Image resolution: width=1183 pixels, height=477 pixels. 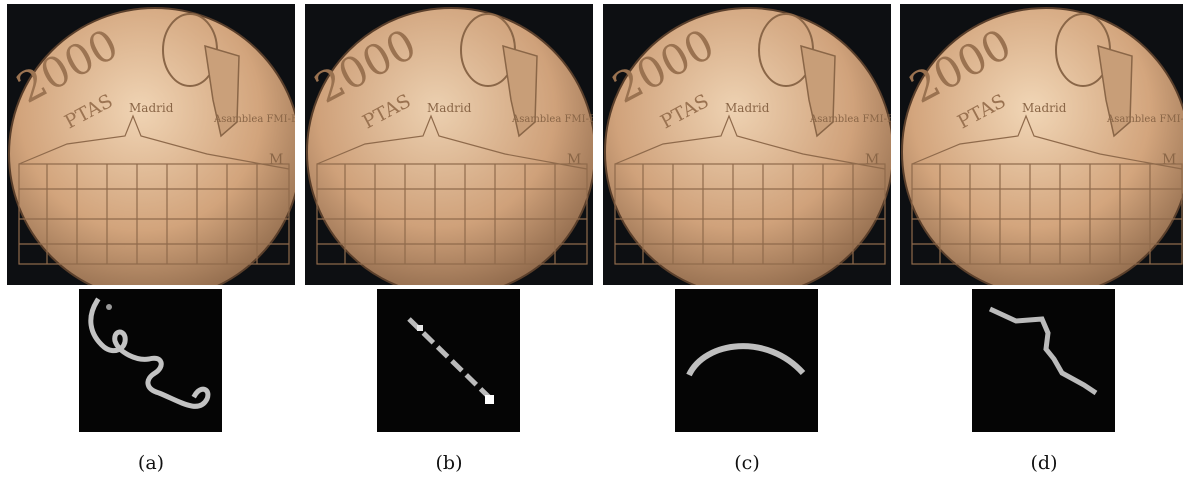 I want to click on caption: (c), so click(x=747, y=463).